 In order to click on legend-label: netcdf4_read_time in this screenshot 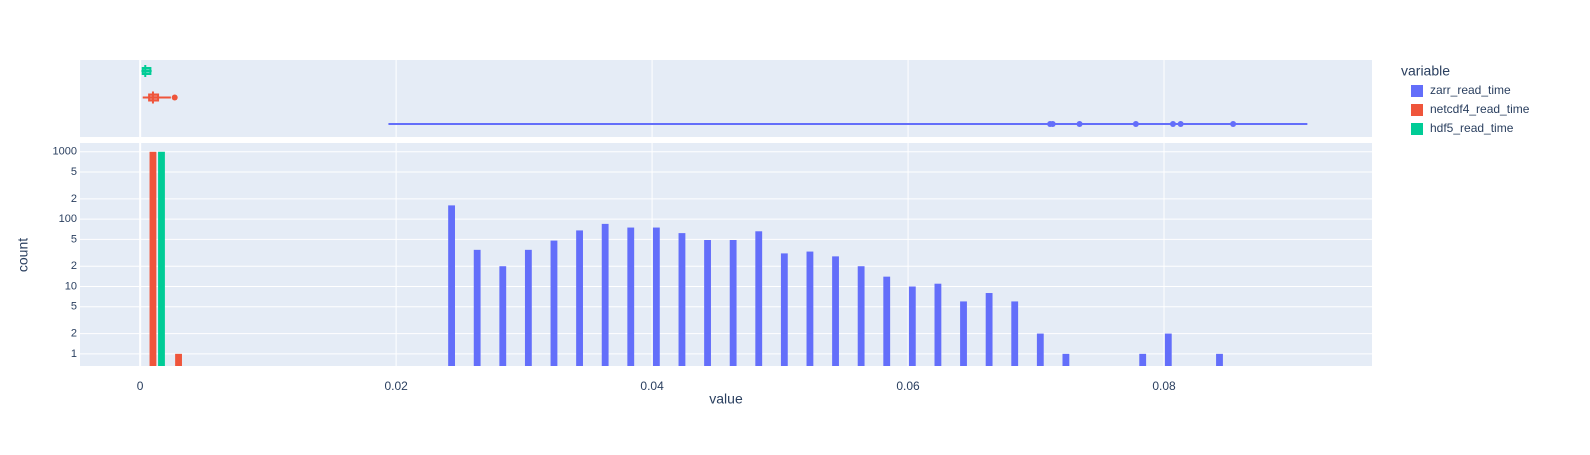, I will do `click(1480, 109)`.